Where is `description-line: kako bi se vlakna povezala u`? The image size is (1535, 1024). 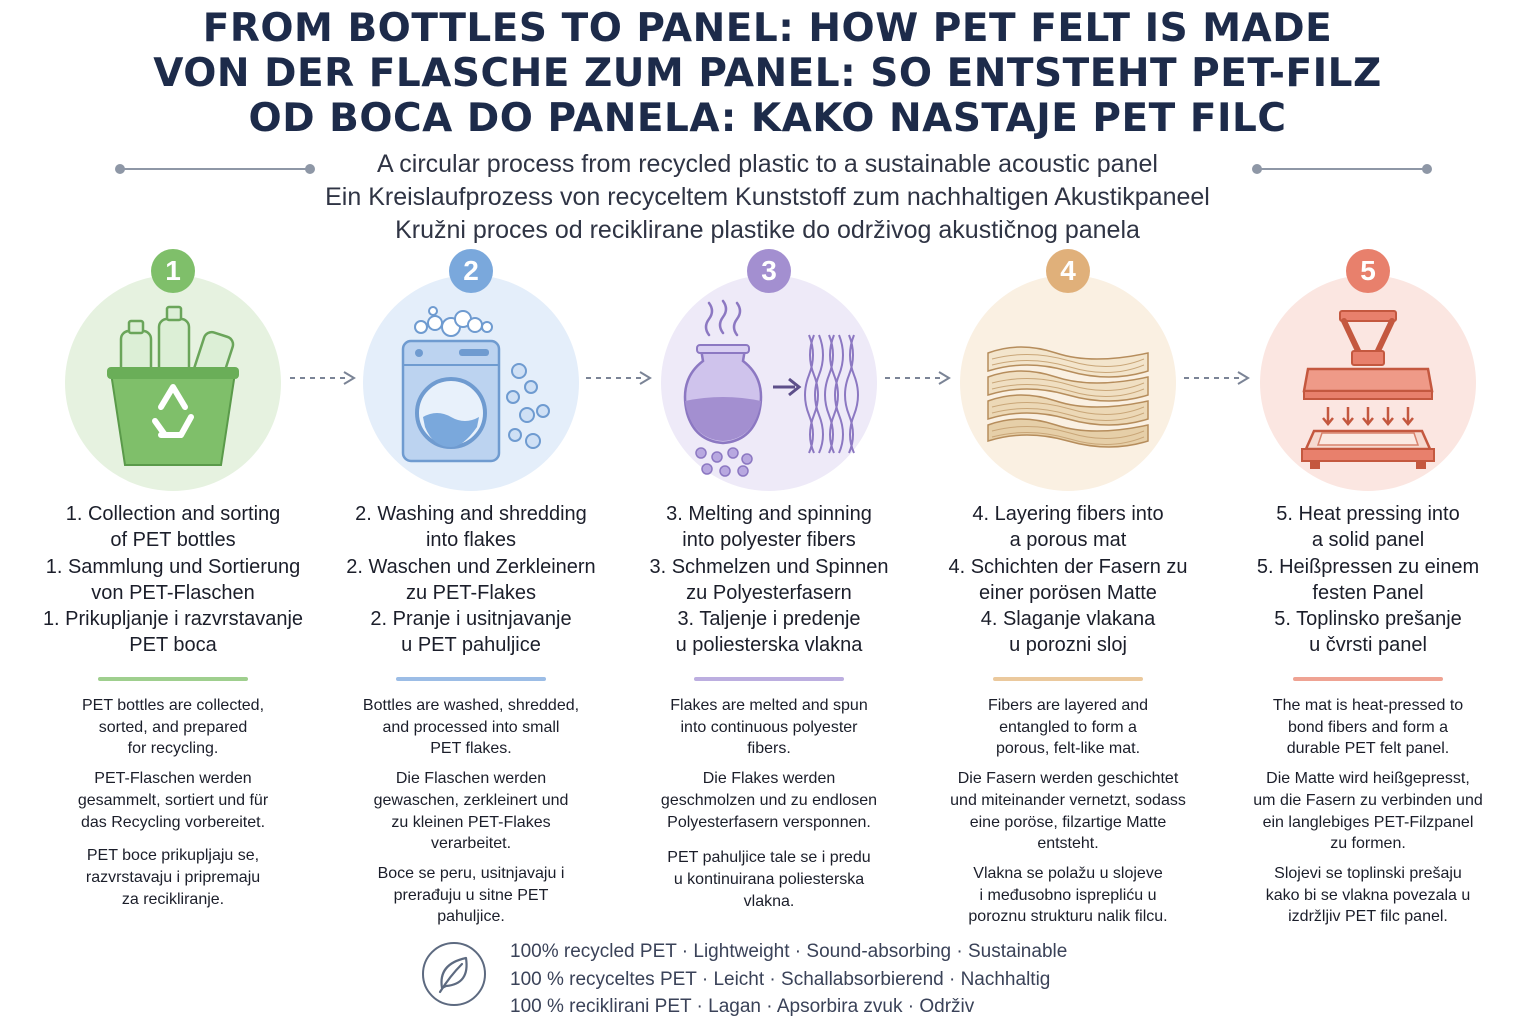
description-line: kako bi se vlakna povezala u is located at coordinates (1368, 895).